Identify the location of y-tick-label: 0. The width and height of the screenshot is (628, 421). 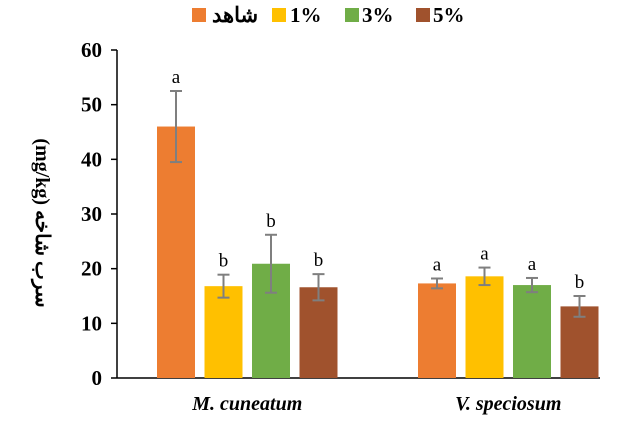
(97, 378).